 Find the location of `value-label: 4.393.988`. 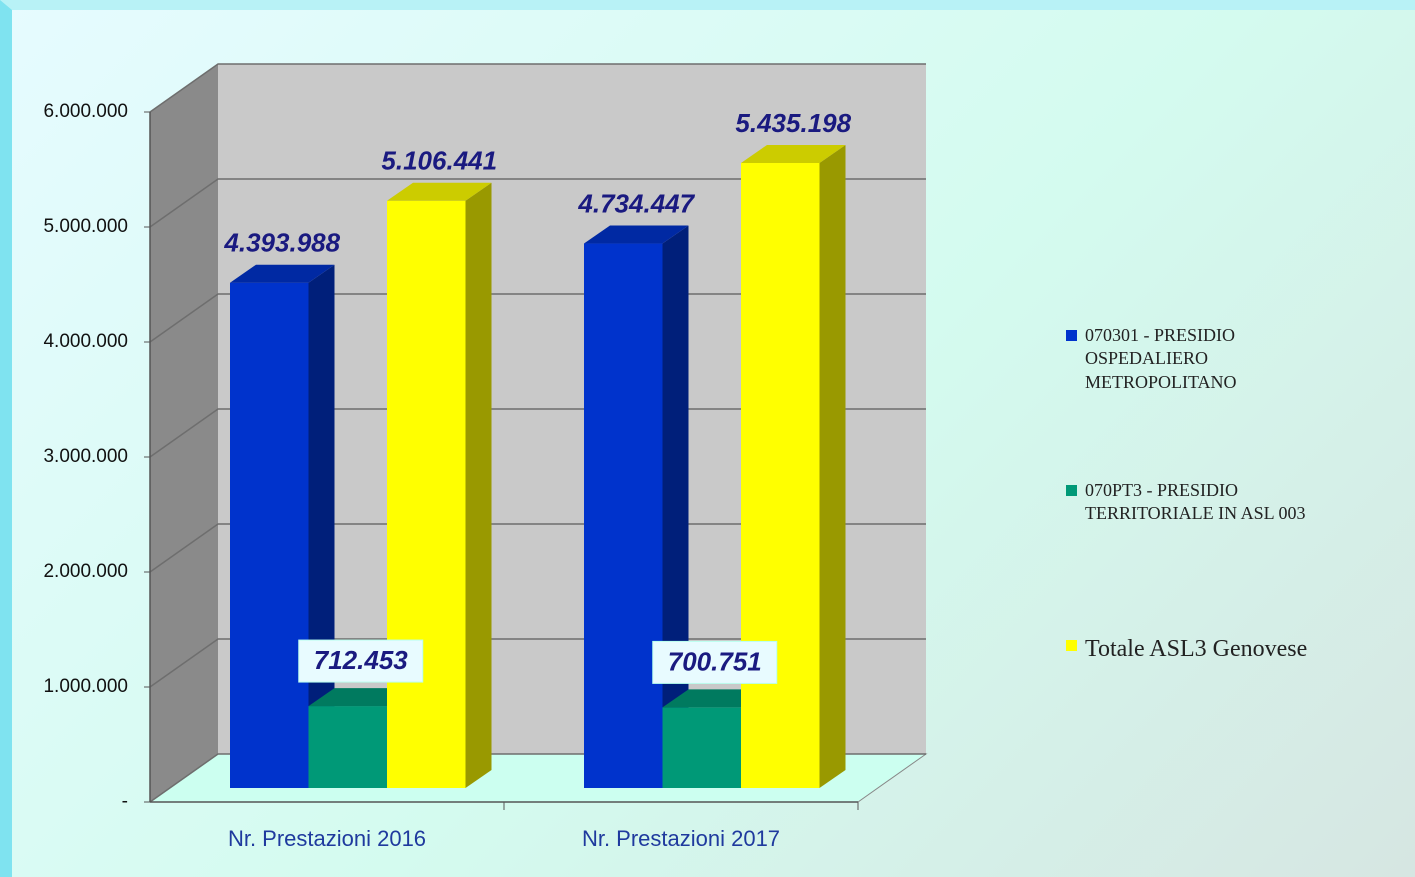

value-label: 4.393.988 is located at coordinates (281, 243).